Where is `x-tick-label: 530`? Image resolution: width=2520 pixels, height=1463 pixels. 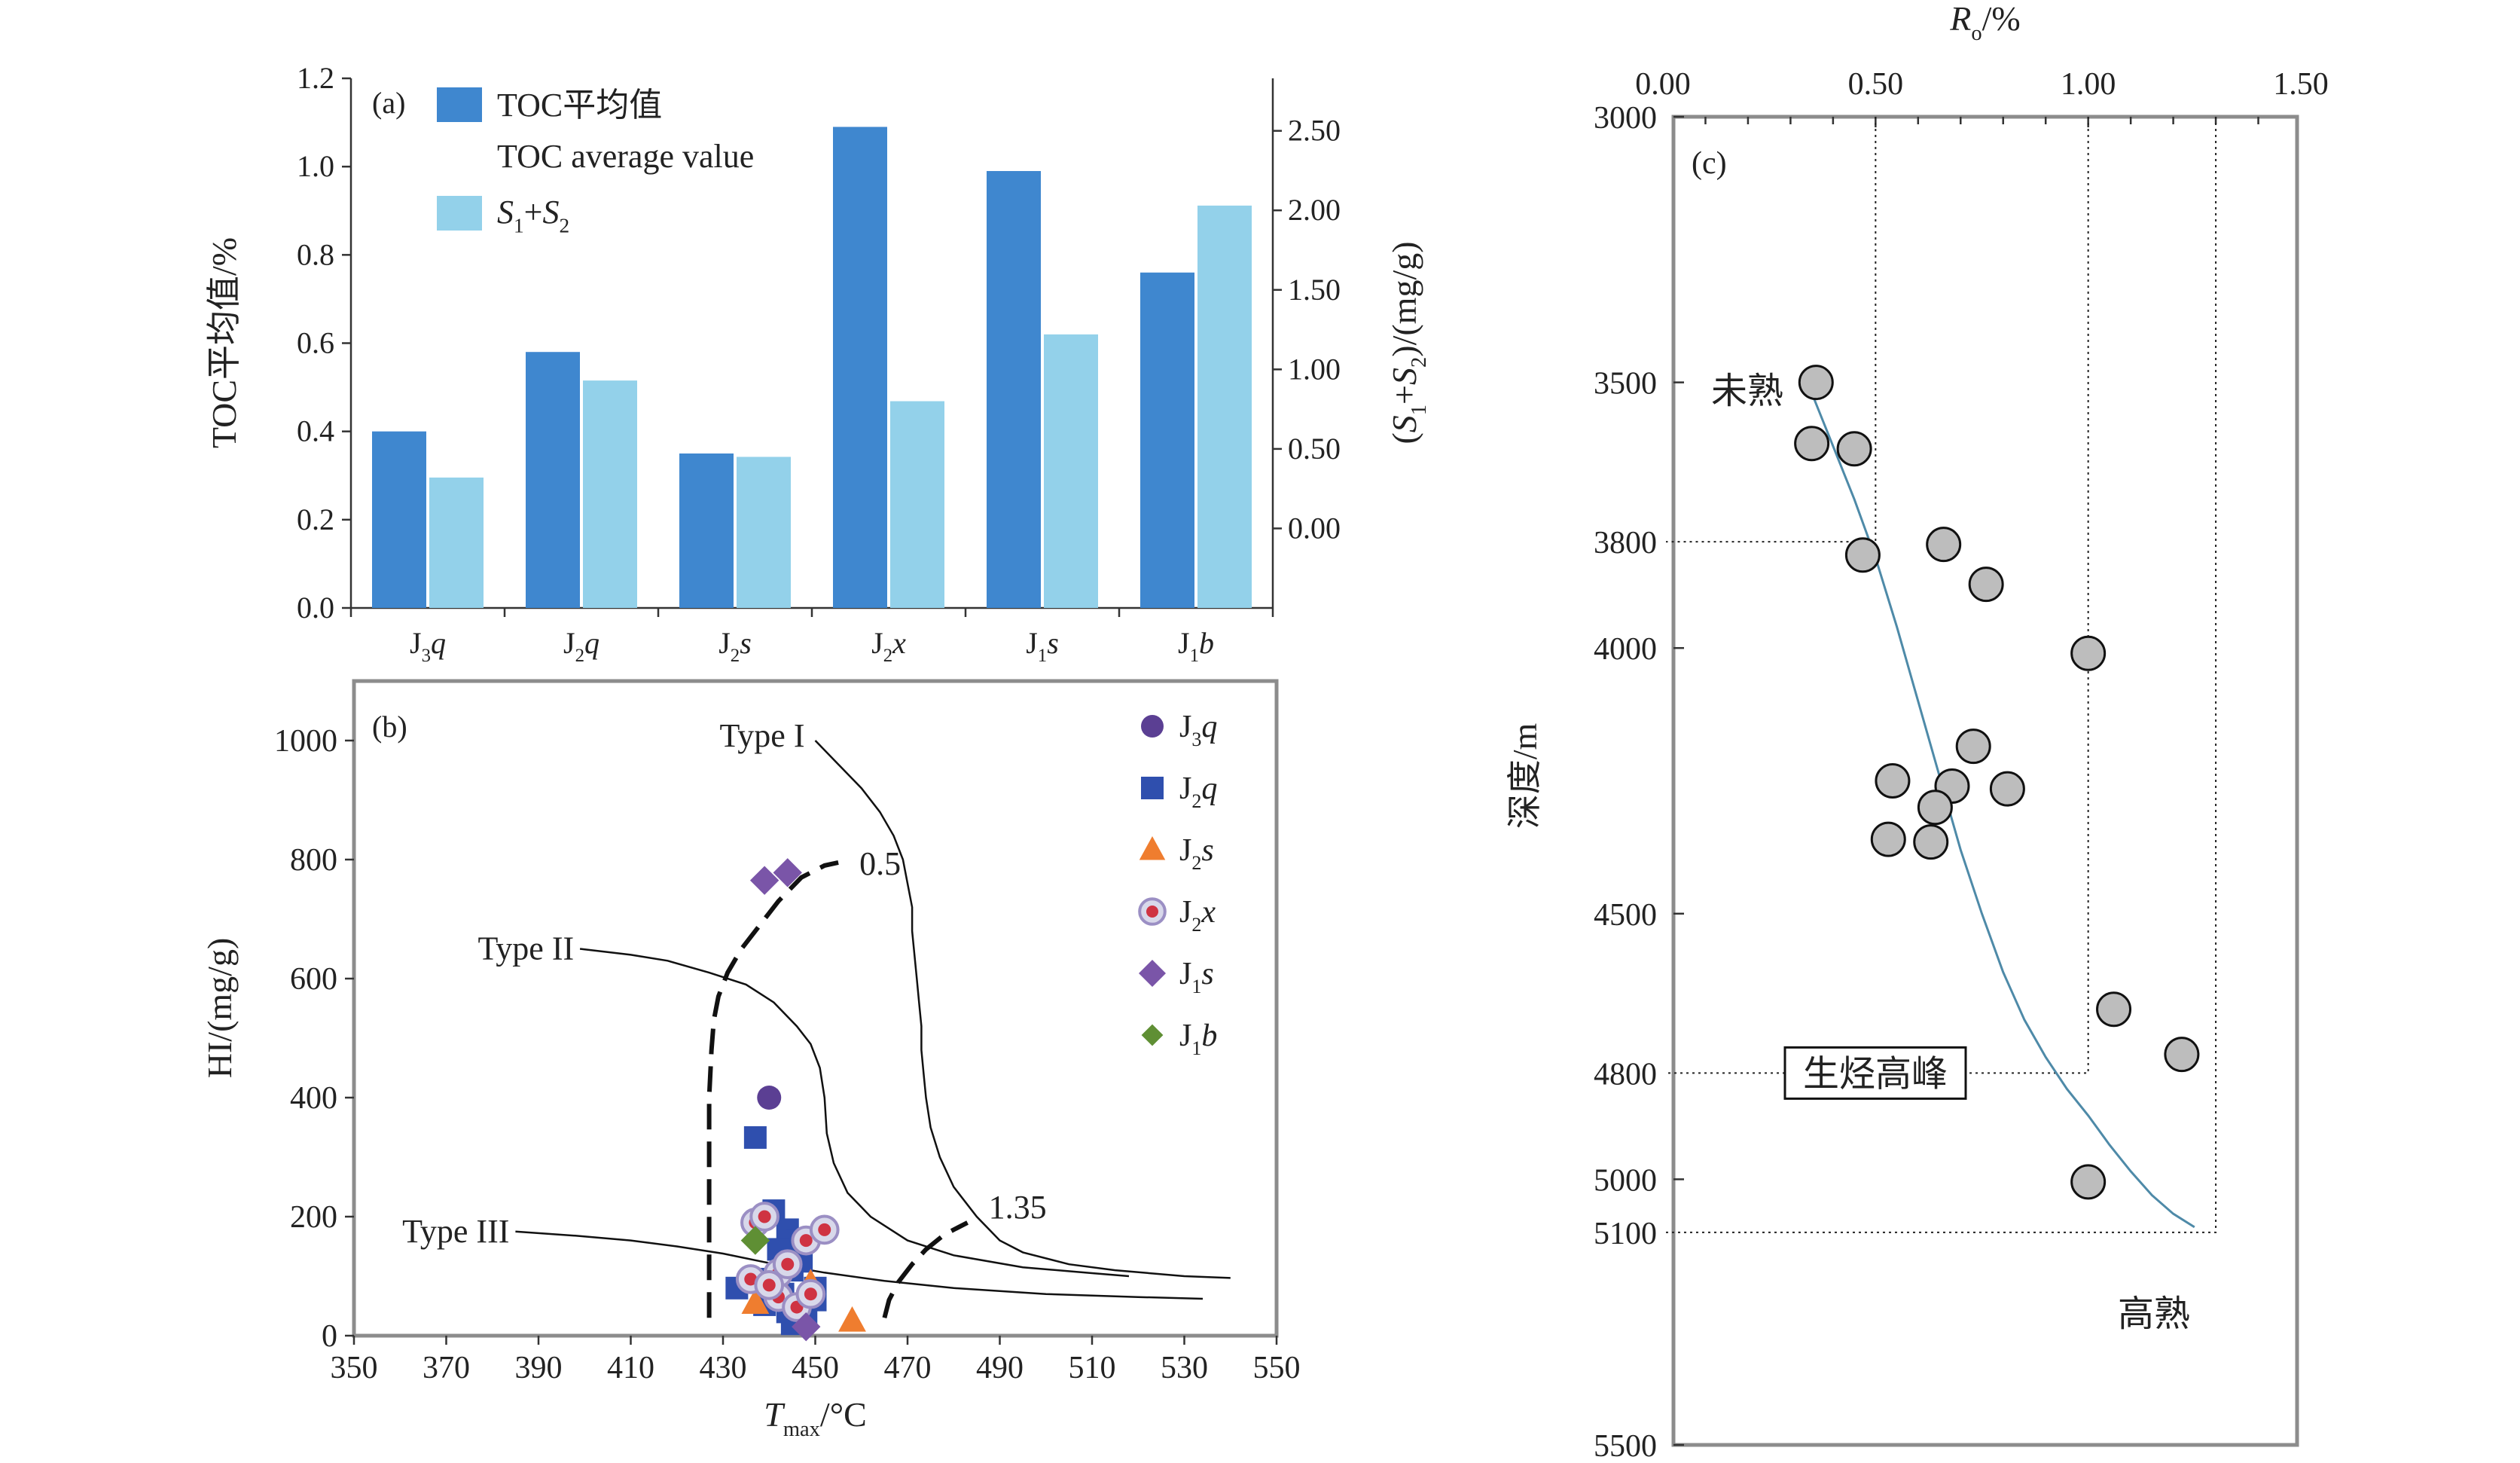 x-tick-label: 530 is located at coordinates (1184, 1368).